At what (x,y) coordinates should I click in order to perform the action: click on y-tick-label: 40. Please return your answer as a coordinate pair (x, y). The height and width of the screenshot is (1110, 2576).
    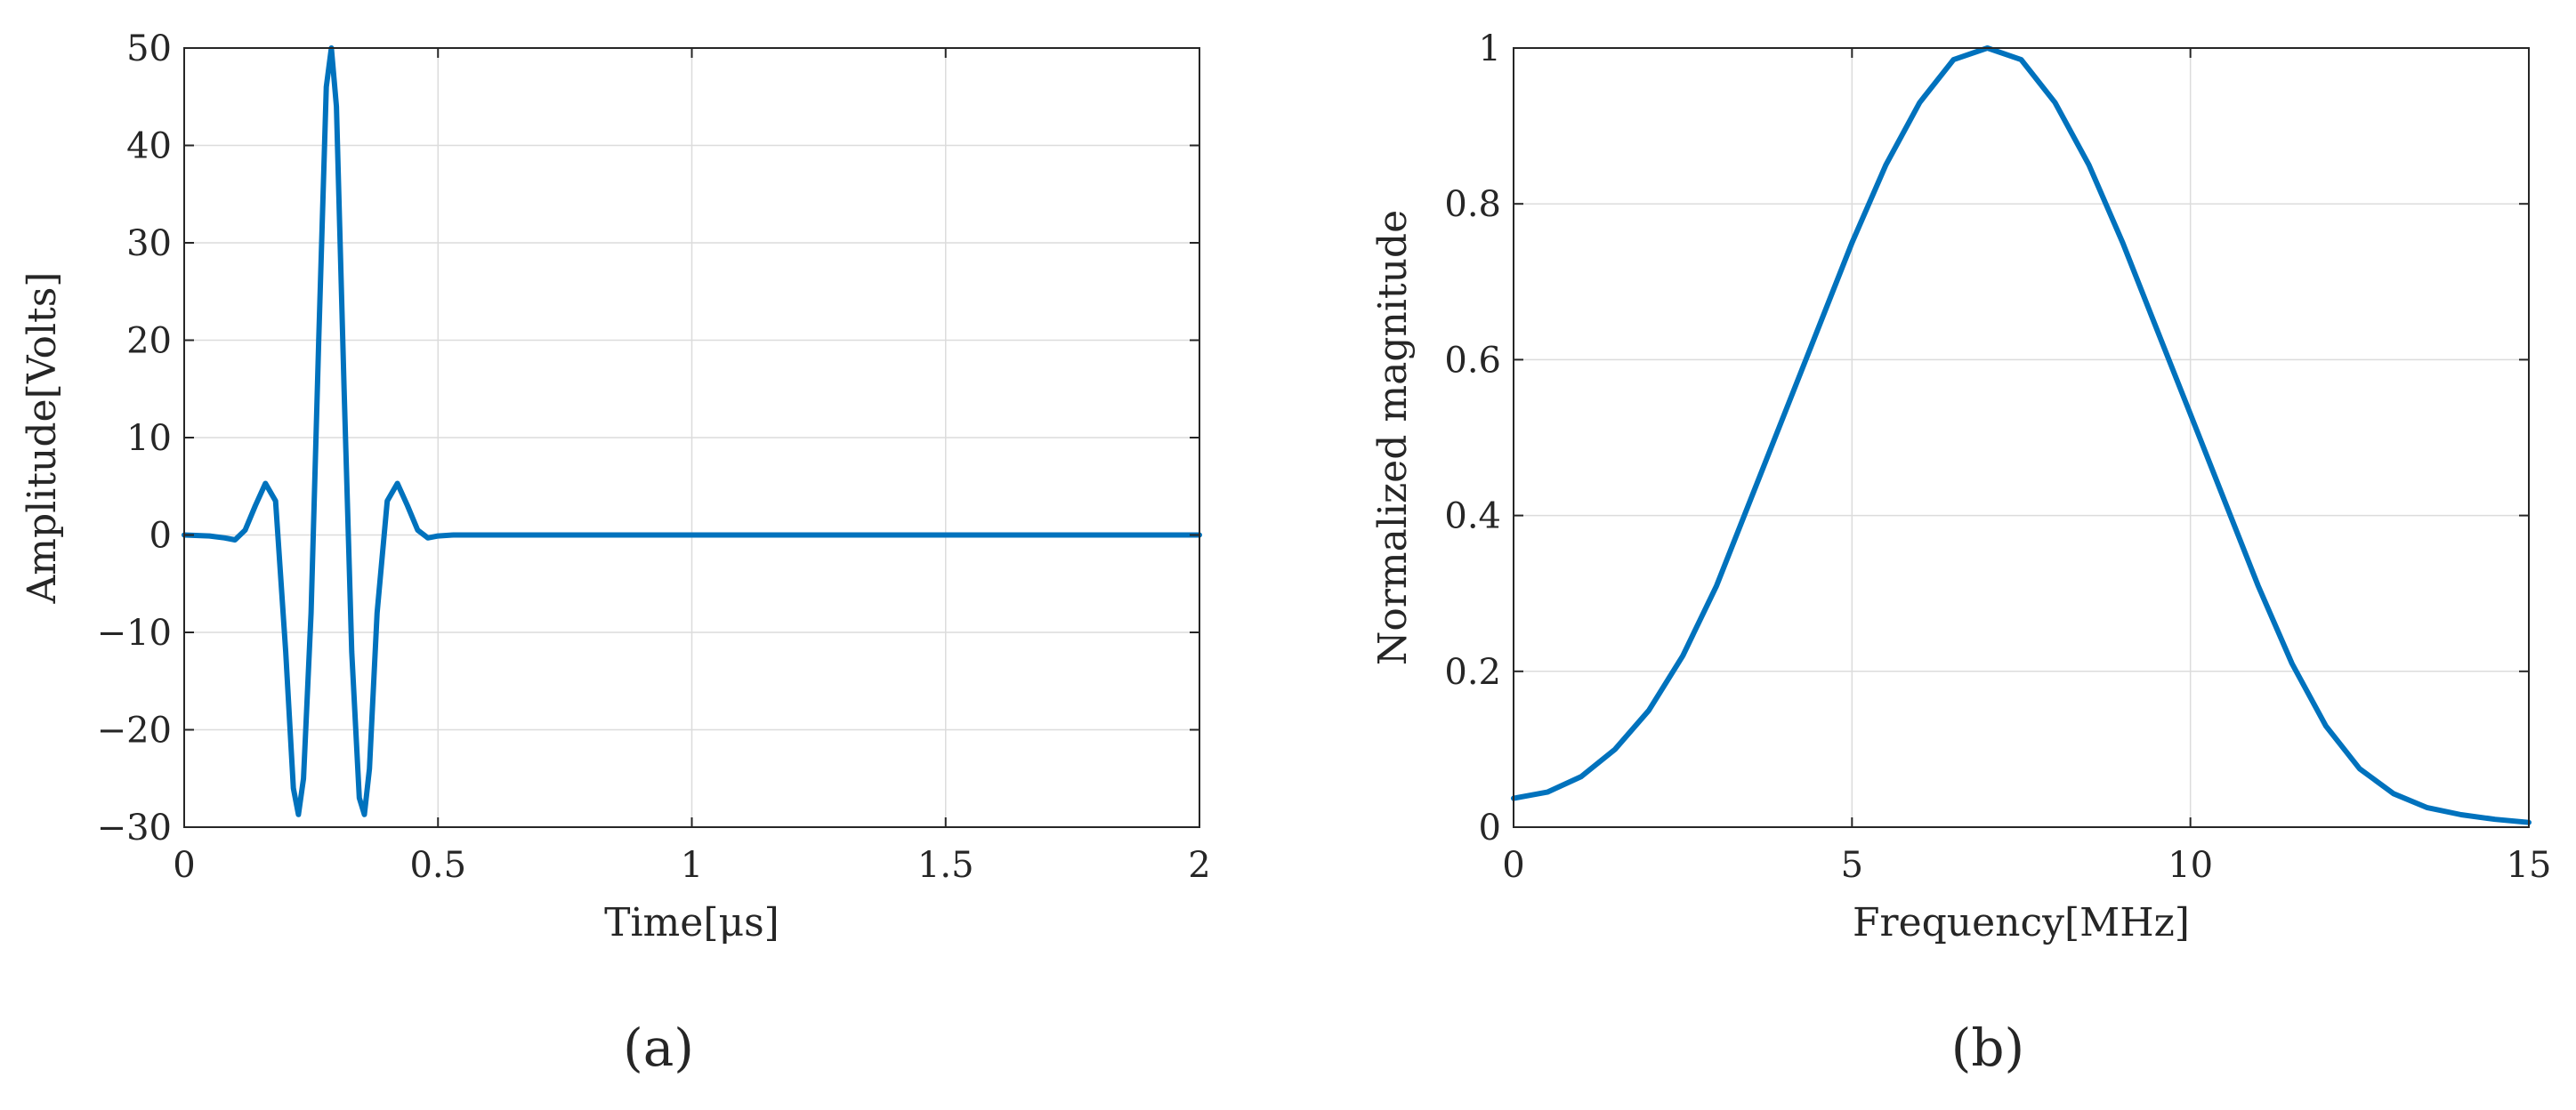
    Looking at the image, I should click on (149, 146).